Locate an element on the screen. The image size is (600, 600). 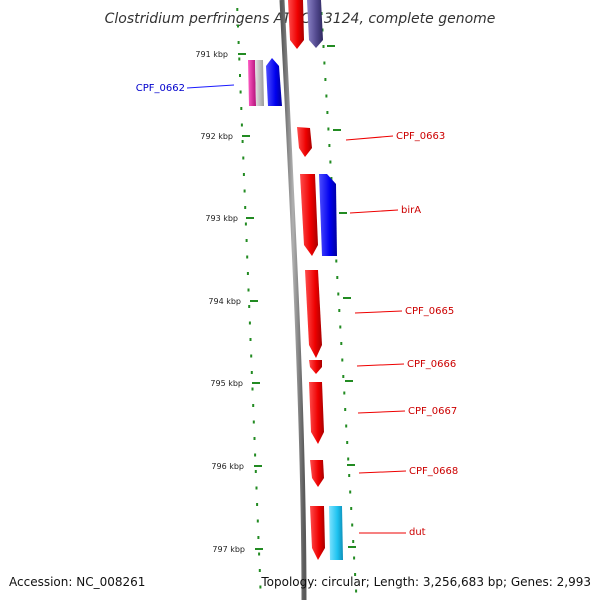
gene-top-red is located at coordinates (296, 24).